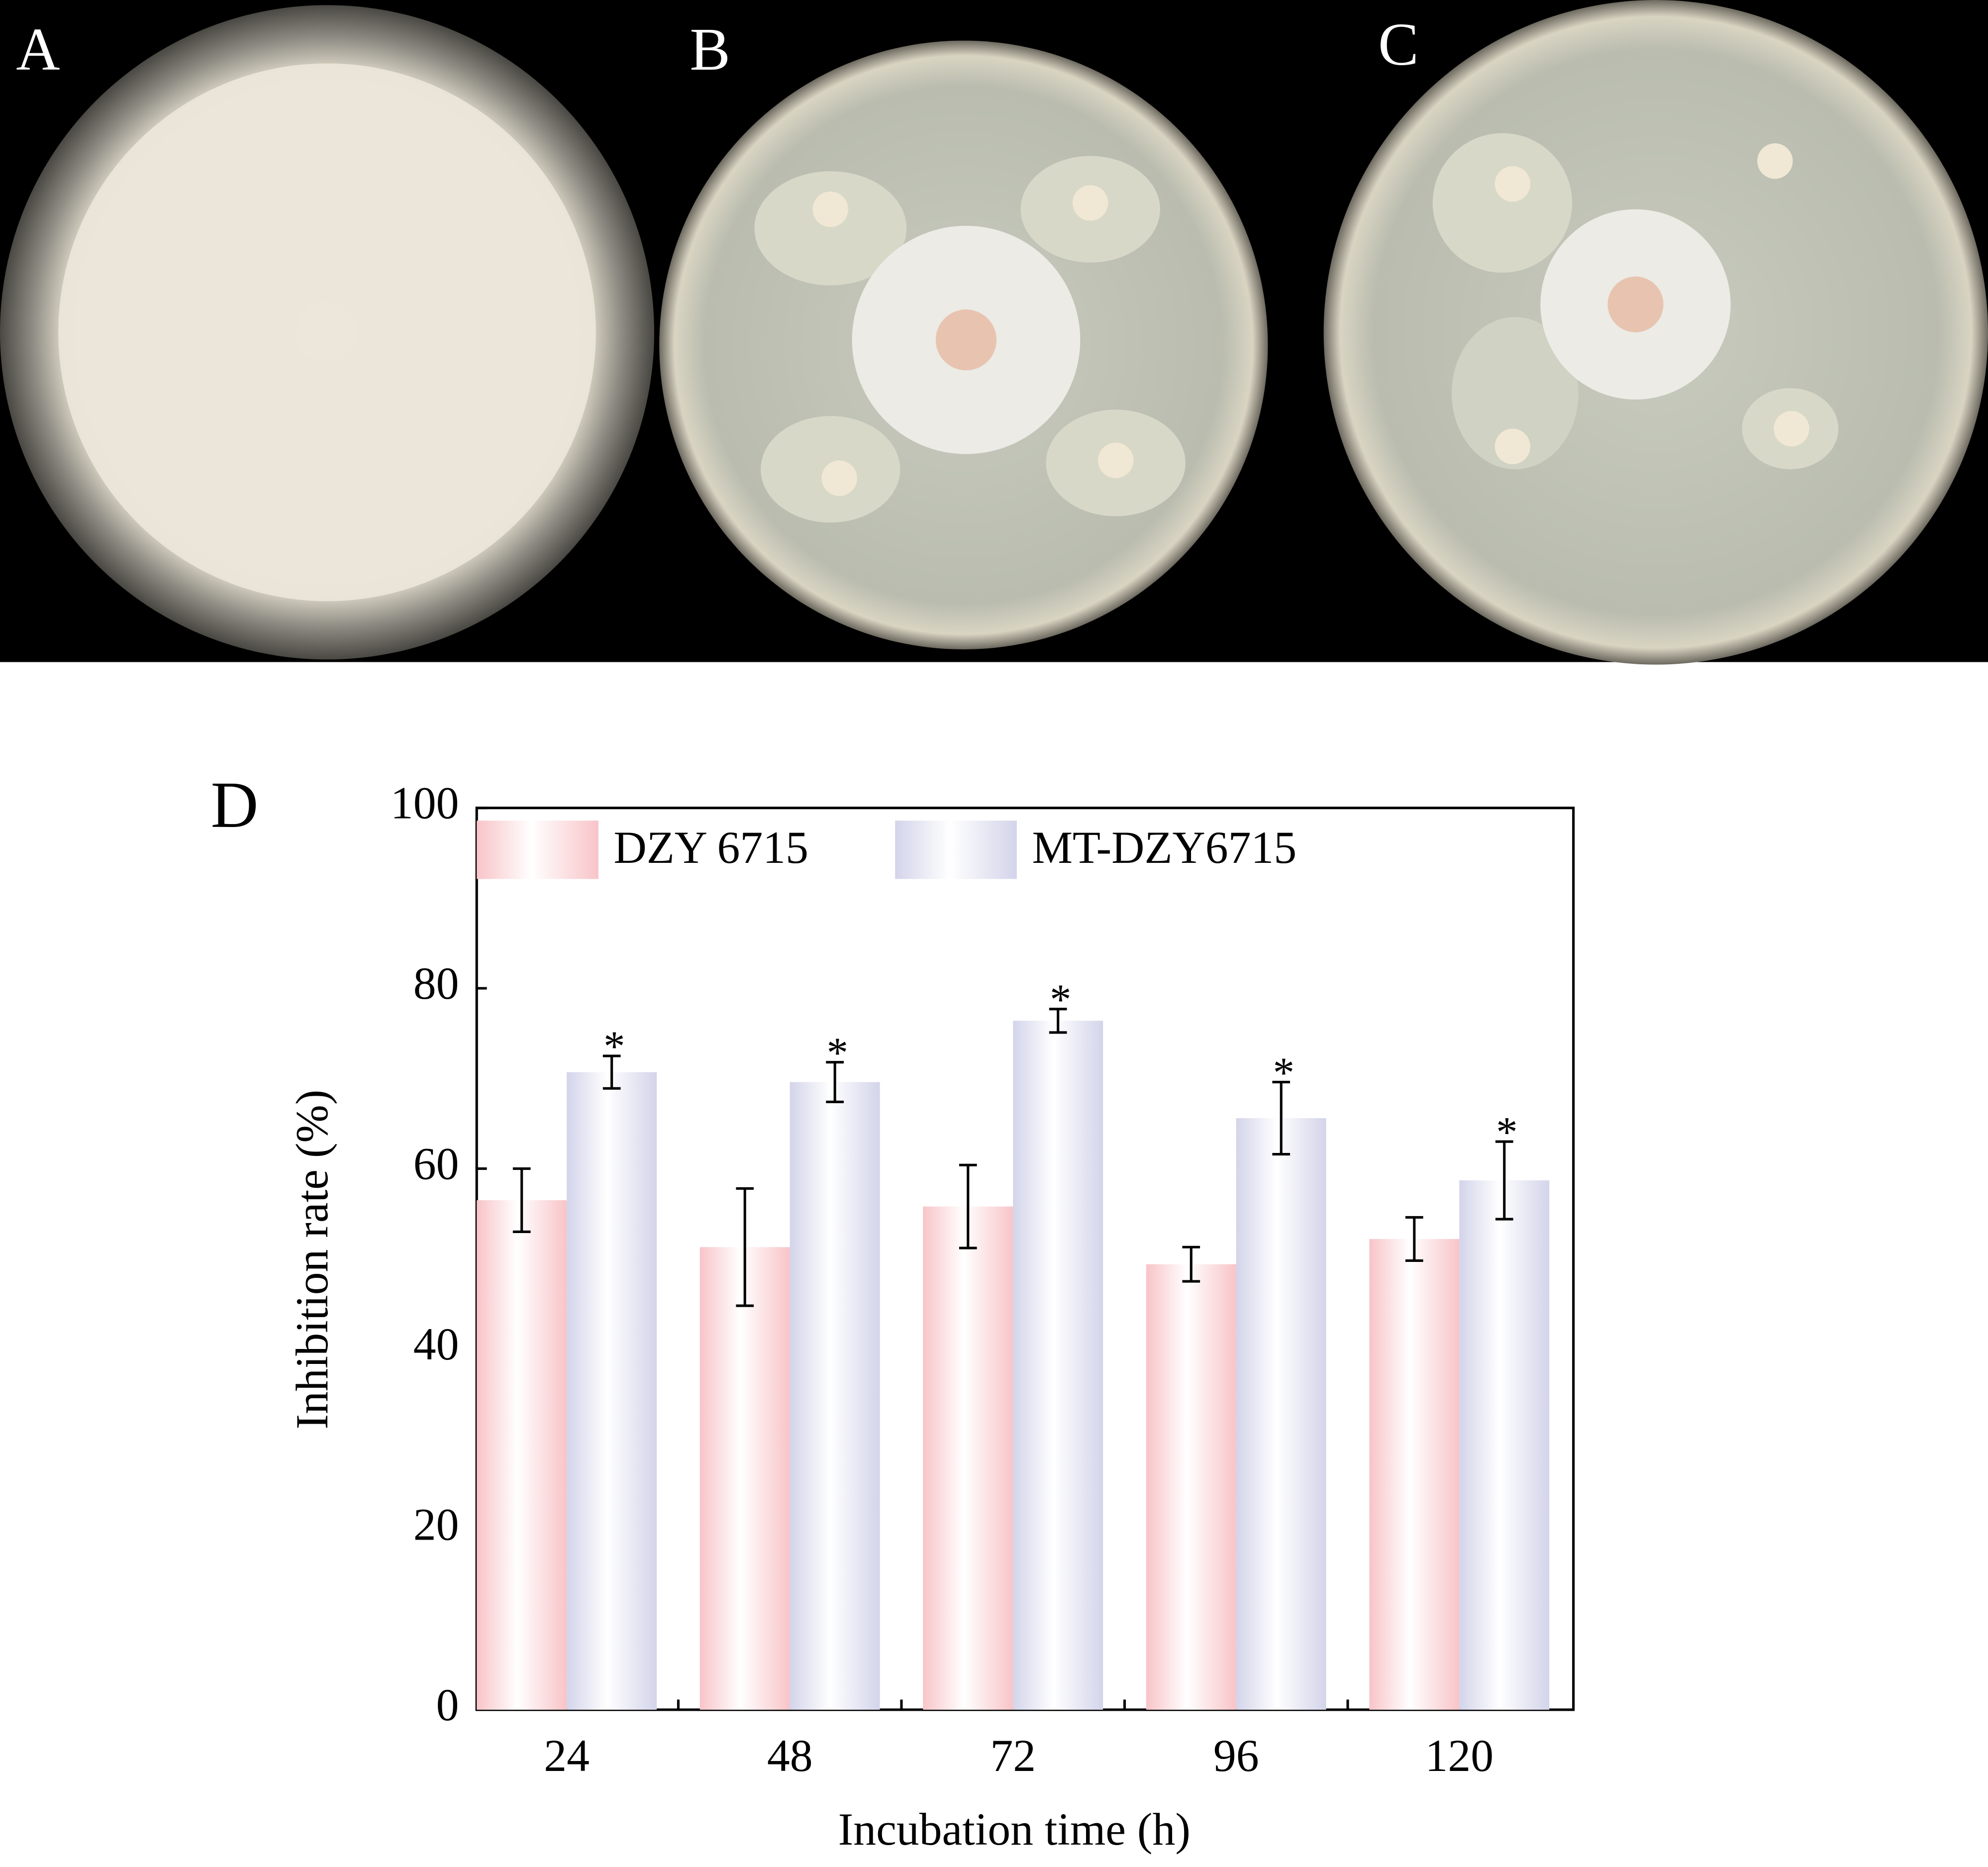  What do you see at coordinates (327, 332) in the screenshot?
I see `dish-a` at bounding box center [327, 332].